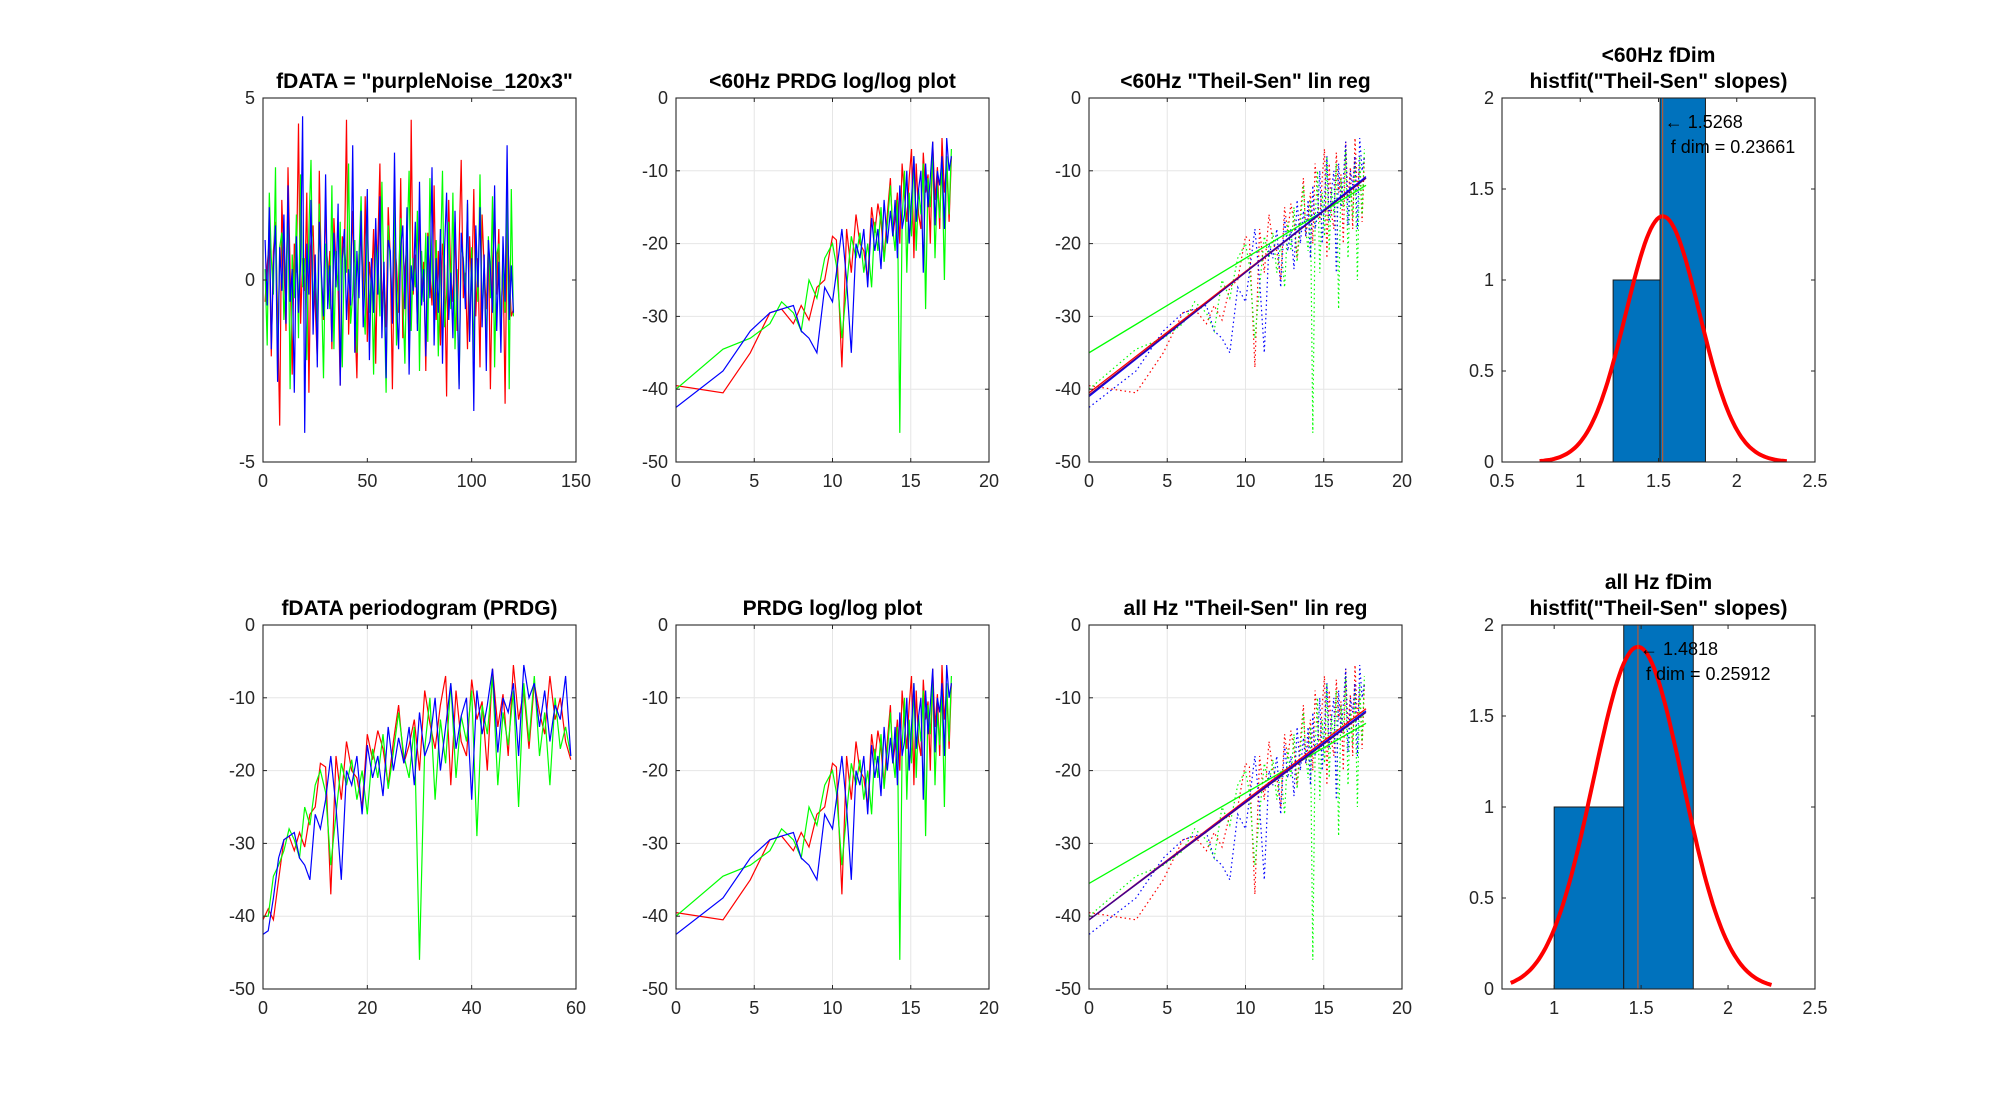 This screenshot has width=1994, height=1102. Describe the element at coordinates (1489, 280) in the screenshot. I see `y-tick-label: 1` at that location.